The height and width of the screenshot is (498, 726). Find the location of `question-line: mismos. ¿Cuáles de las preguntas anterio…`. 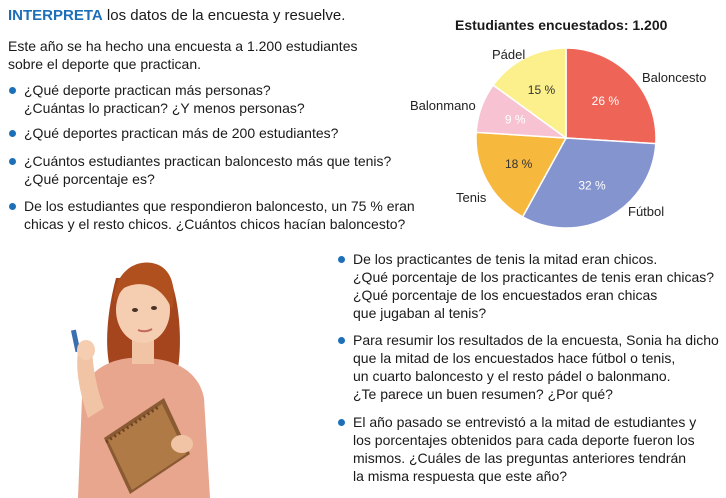

question-line: mismos. ¿Cuáles de las preguntas anterio… is located at coordinates (520, 458).